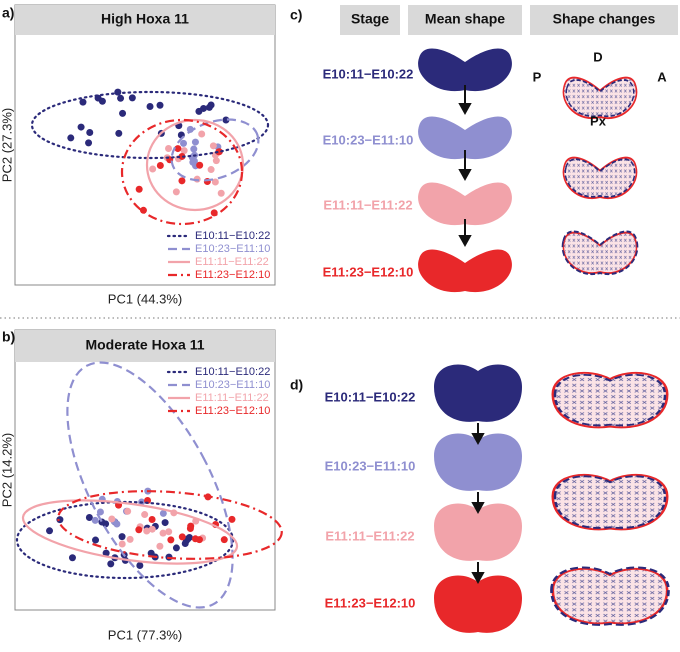  I want to click on panel-title: High Hoxa 11, so click(145, 19).